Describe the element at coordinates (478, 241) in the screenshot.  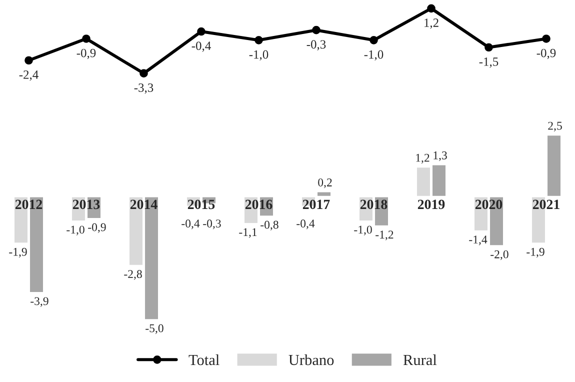
I see `data-label: -1,4` at that location.